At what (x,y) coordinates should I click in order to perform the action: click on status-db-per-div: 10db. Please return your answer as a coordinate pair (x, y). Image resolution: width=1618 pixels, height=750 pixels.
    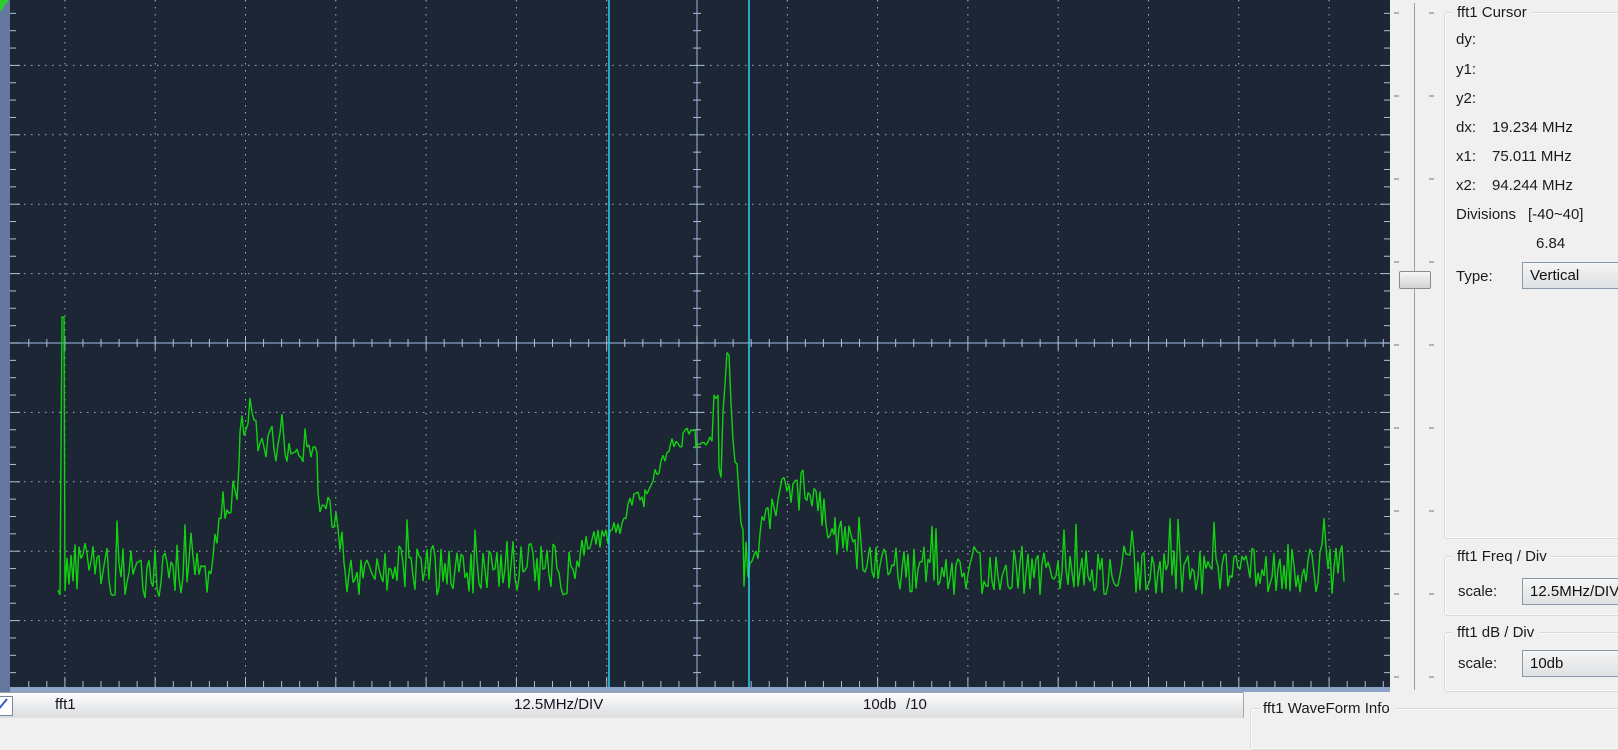
    Looking at the image, I should click on (880, 704).